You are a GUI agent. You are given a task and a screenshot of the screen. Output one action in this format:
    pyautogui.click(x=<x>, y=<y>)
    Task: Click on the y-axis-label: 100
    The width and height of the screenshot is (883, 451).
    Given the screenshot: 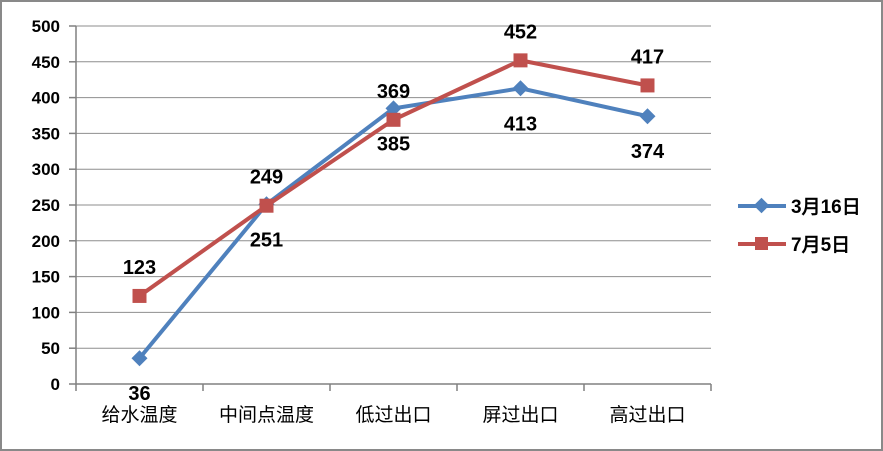 What is the action you would take?
    pyautogui.click(x=46, y=312)
    